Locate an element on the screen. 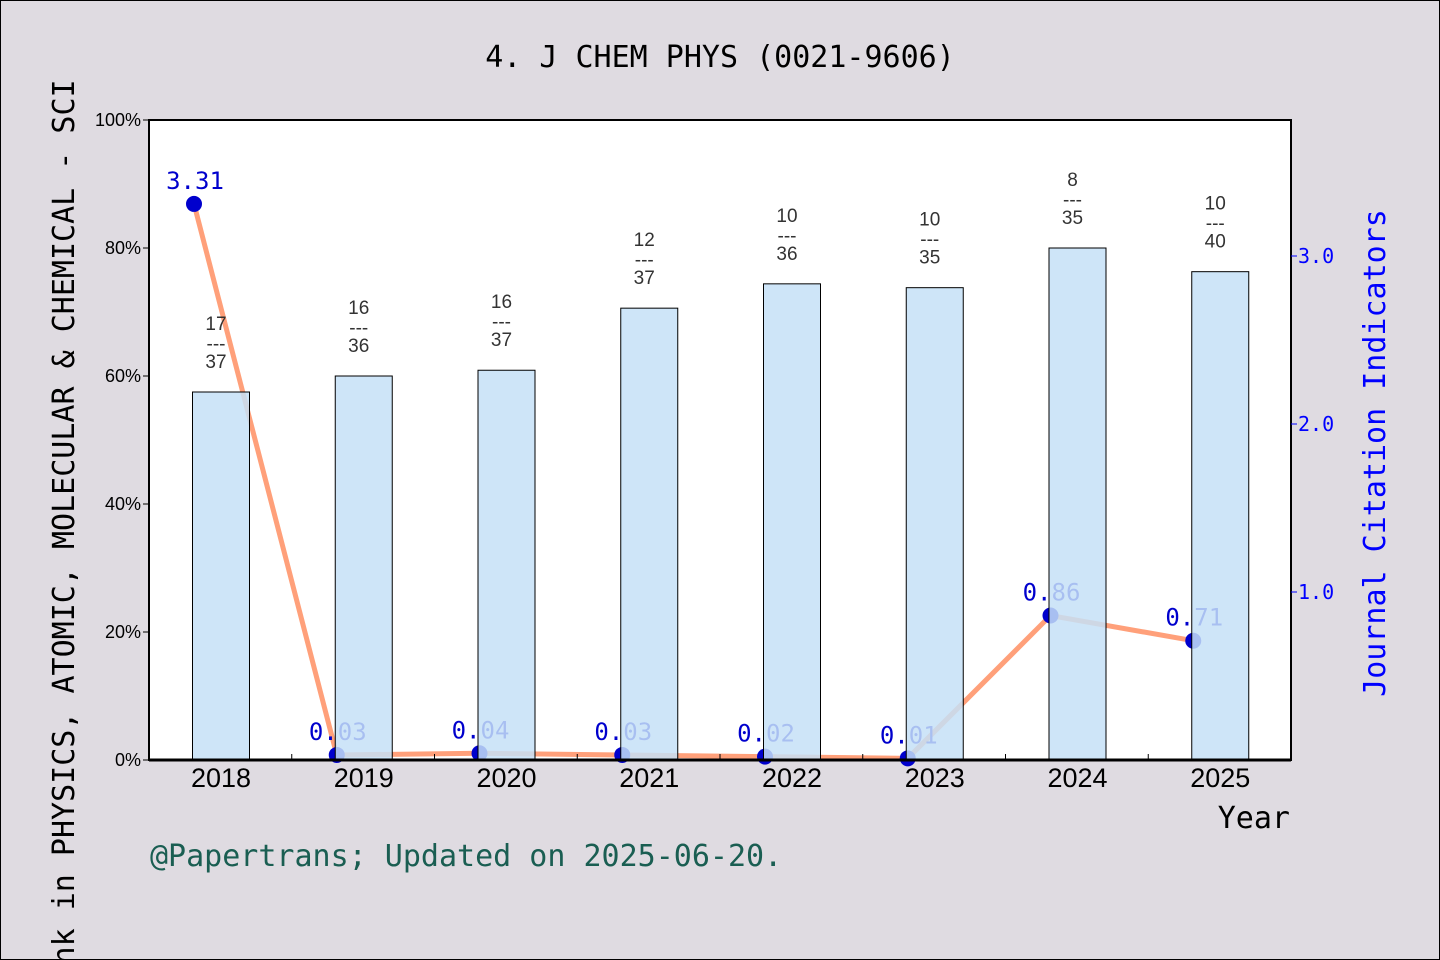 The height and width of the screenshot is (960, 1440). footer-credit: @Papertrans; Updated on 2025-06-20. is located at coordinates (466, 856).